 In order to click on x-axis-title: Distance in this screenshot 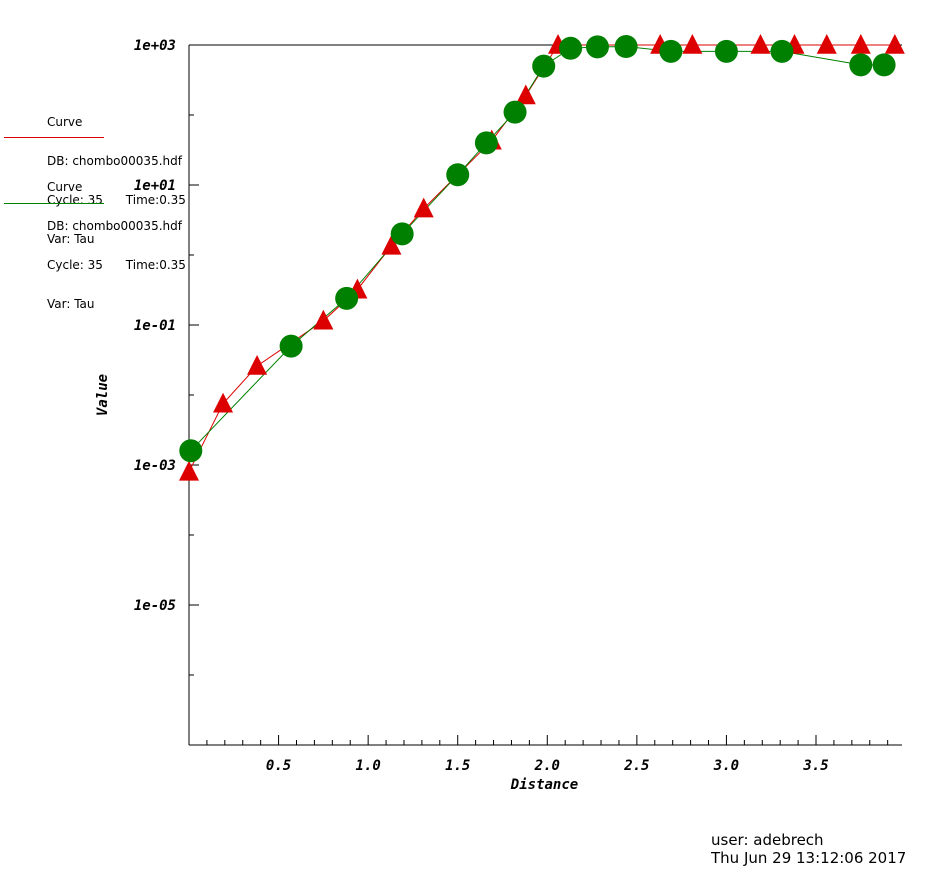, I will do `click(544, 785)`.